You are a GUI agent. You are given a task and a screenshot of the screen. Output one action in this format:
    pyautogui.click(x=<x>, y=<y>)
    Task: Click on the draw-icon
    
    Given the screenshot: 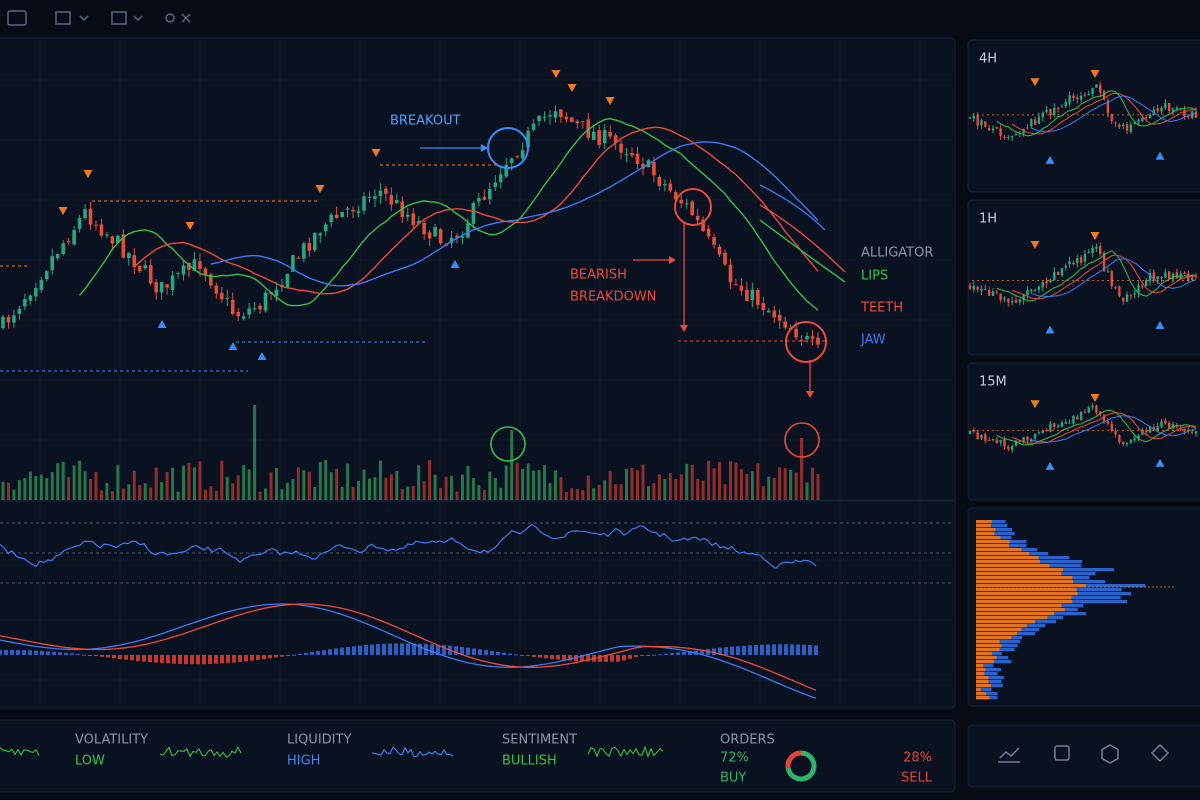 What is the action you would take?
    pyautogui.click(x=63, y=18)
    